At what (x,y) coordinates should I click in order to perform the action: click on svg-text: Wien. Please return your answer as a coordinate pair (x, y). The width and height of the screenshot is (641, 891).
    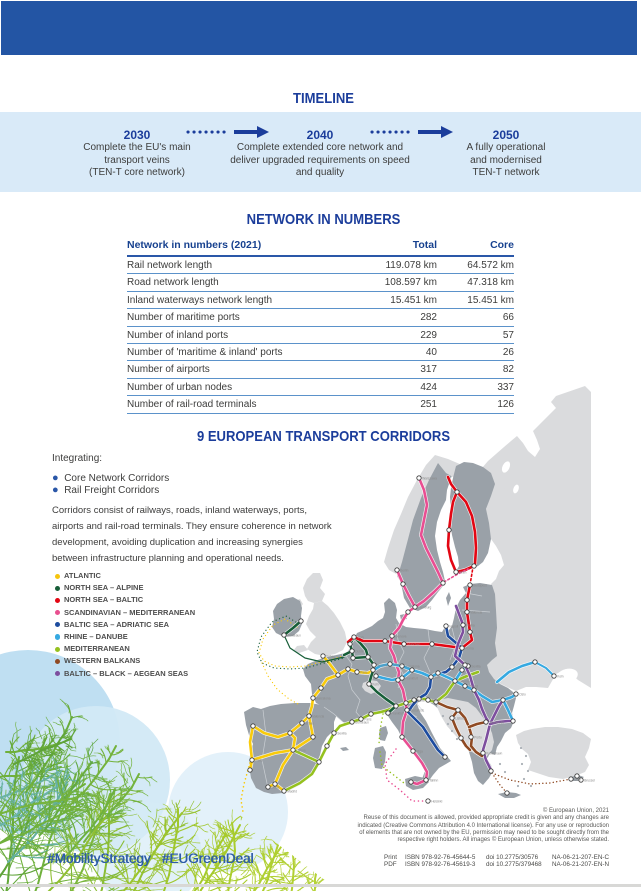
    Looking at the image, I should click on (462, 573).